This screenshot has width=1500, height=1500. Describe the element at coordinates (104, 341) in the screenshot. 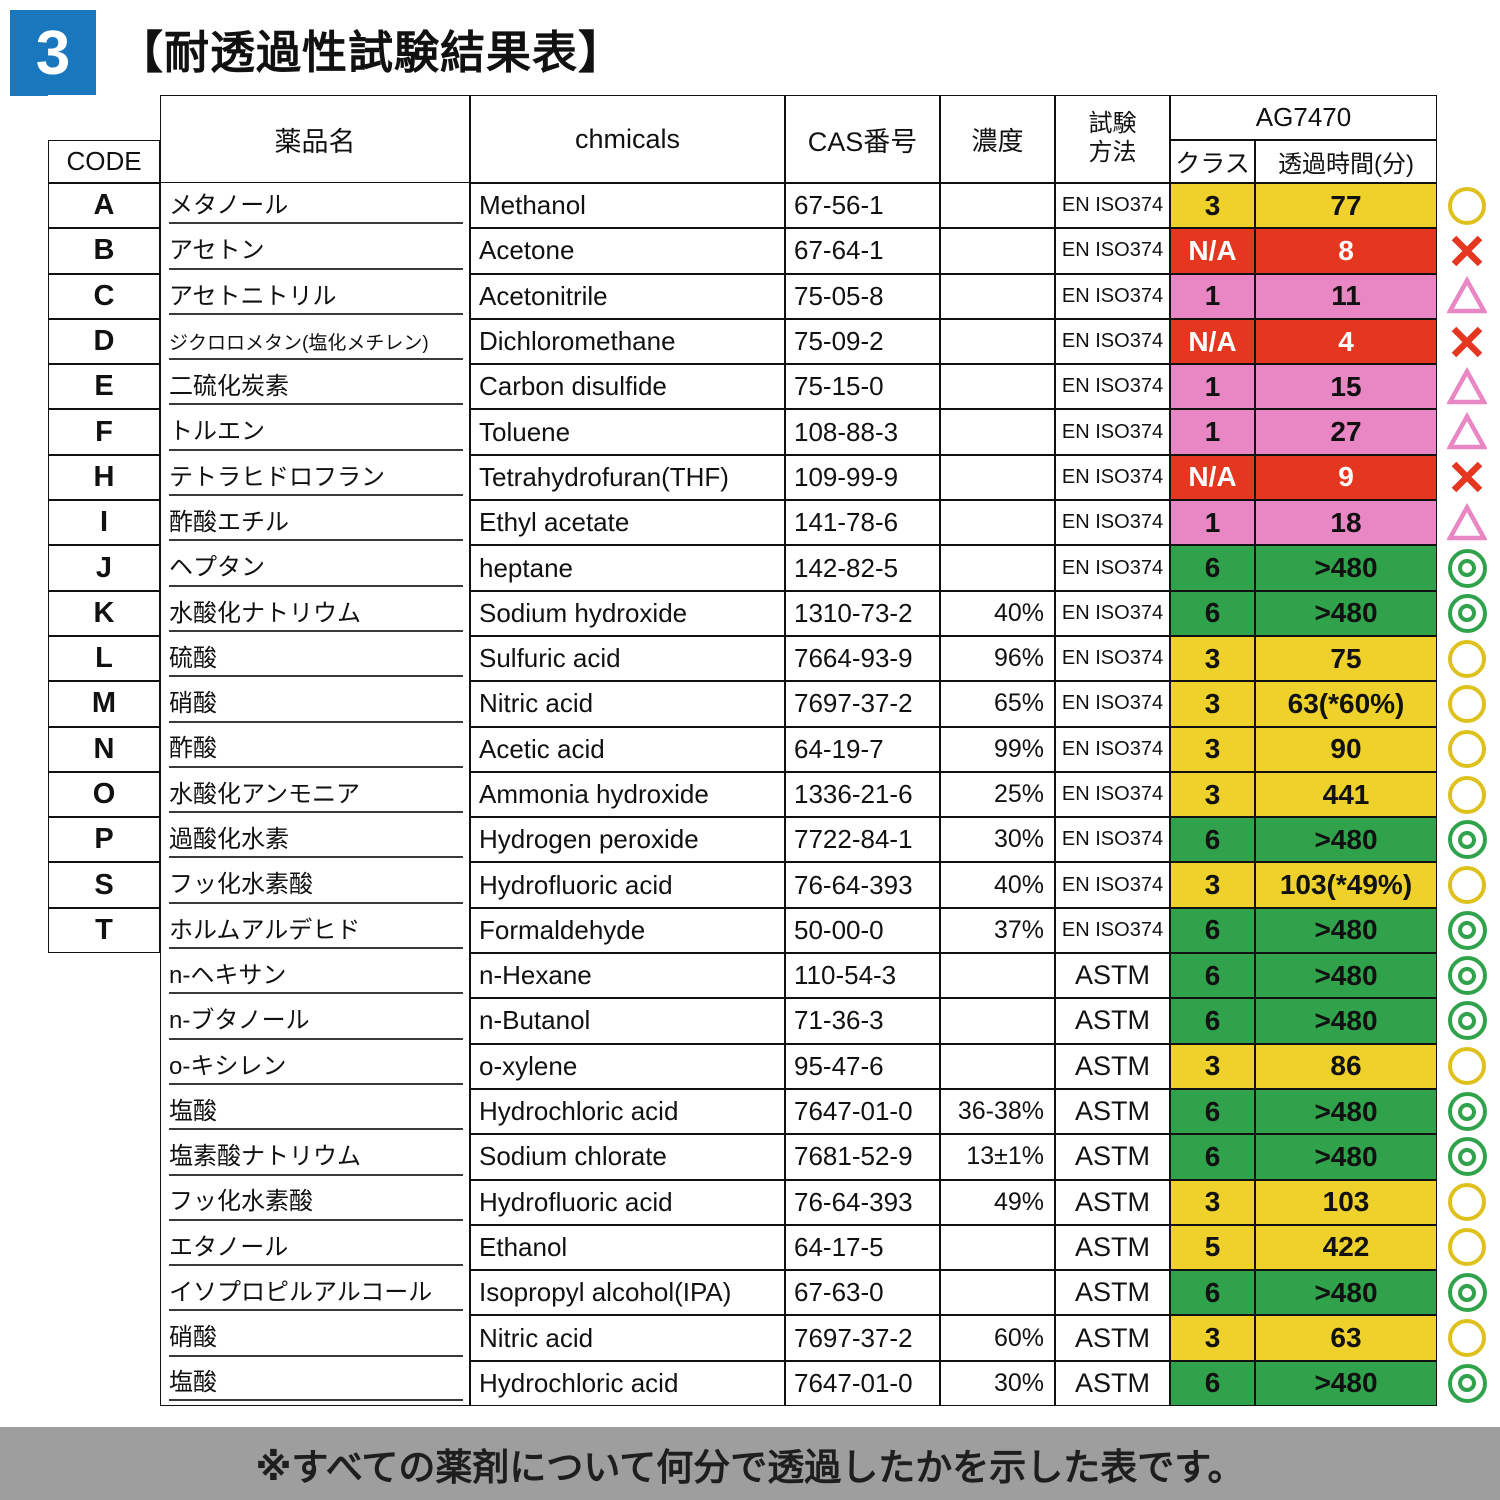

I see `code-cell: D` at that location.